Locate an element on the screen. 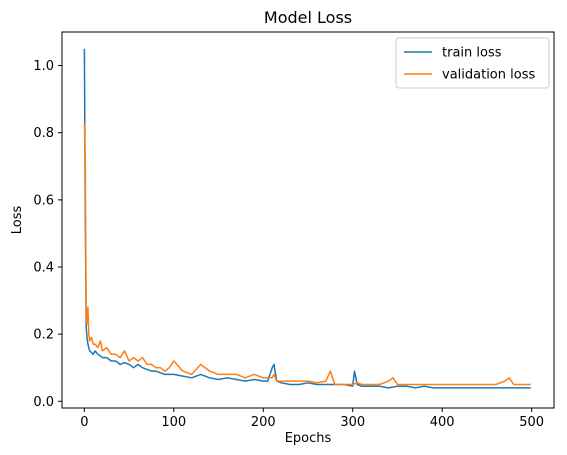 This screenshot has width=567, height=455. y-axis: 0.0 0.2 0.4 0.6 0.8 1.0 is located at coordinates (47, 234).